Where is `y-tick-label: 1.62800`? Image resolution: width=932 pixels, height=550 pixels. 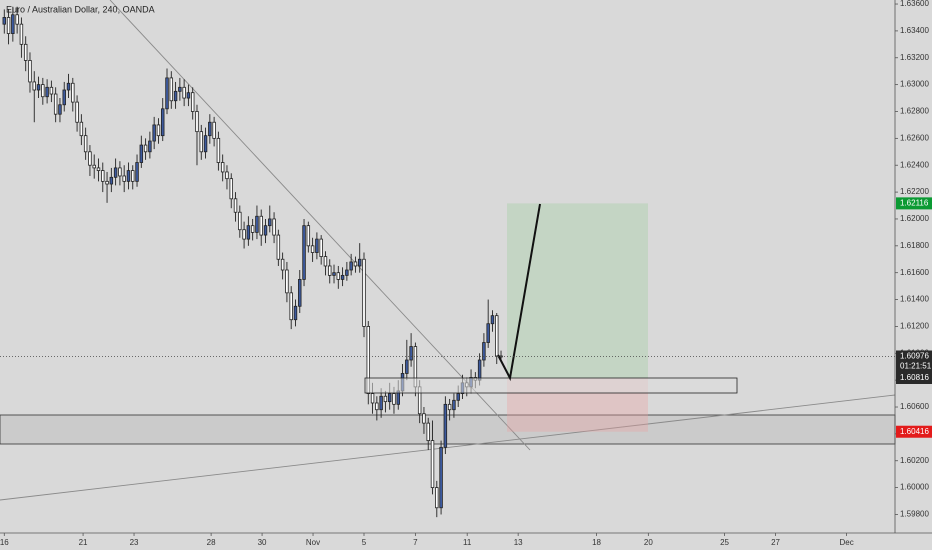
y-tick-label: 1.62800 is located at coordinates (914, 111).